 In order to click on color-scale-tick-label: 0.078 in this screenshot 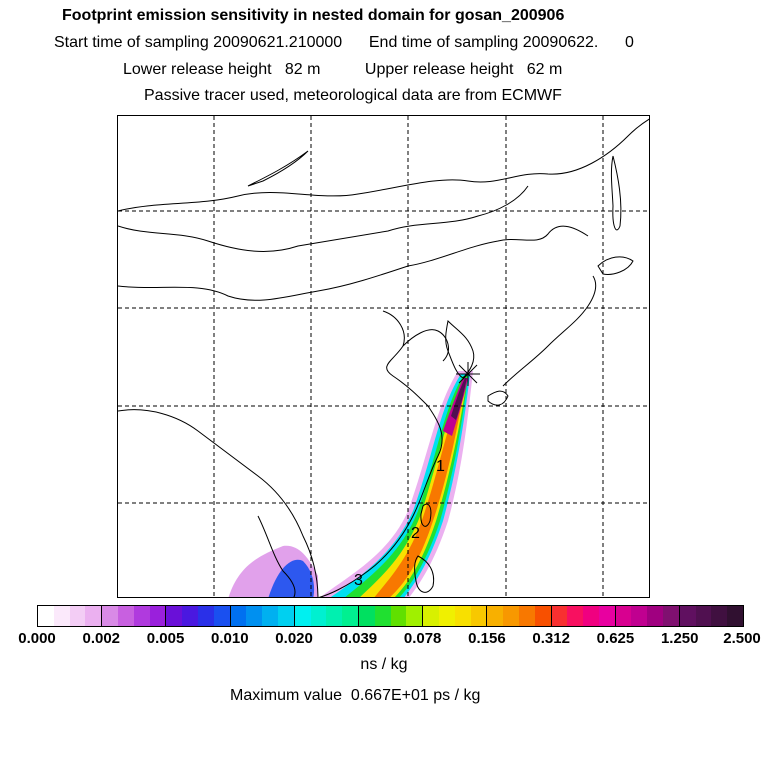, I will do `click(422, 638)`.